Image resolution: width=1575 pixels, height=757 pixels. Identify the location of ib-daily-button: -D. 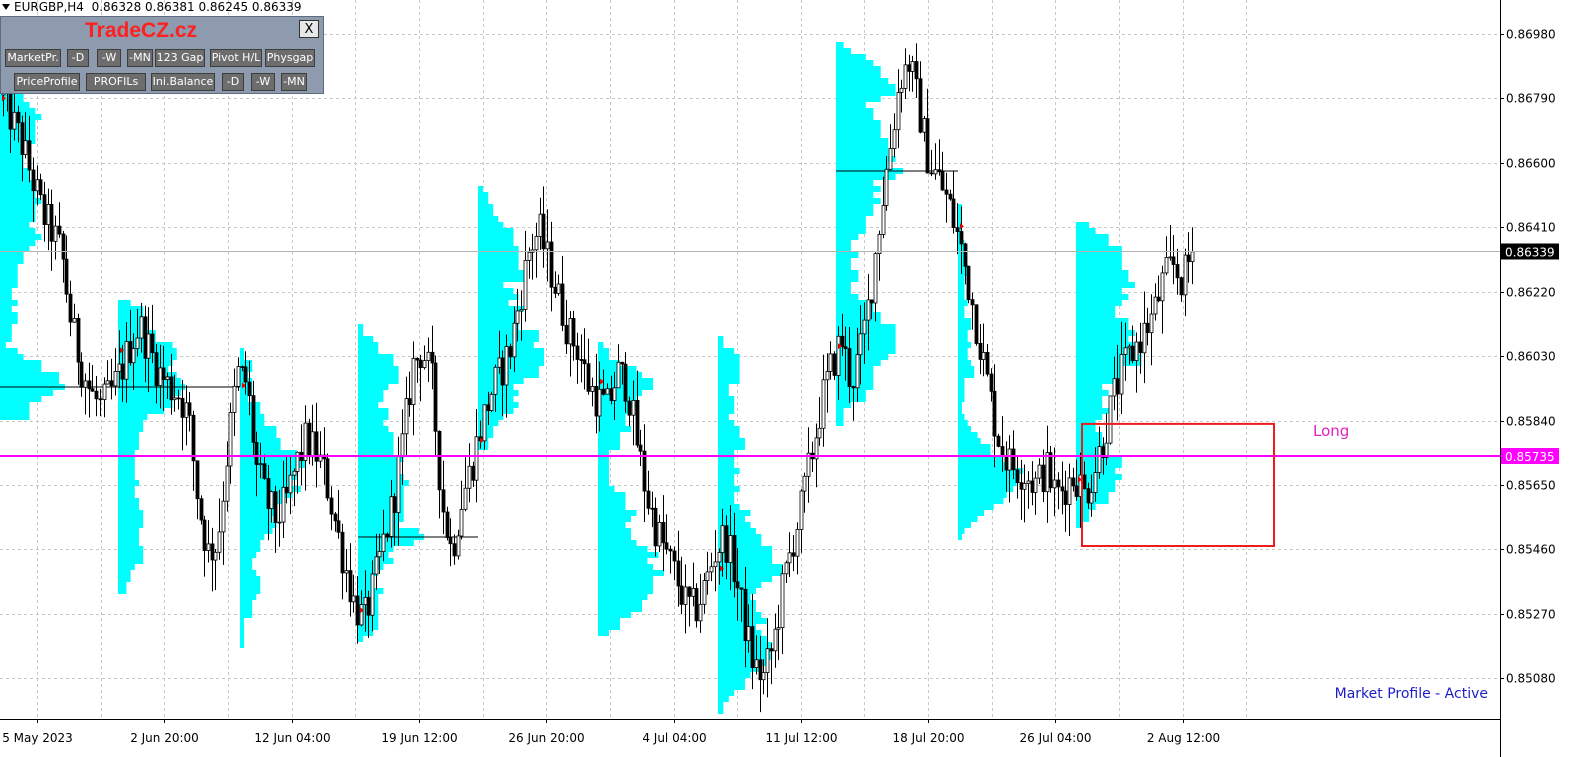
(233, 82).